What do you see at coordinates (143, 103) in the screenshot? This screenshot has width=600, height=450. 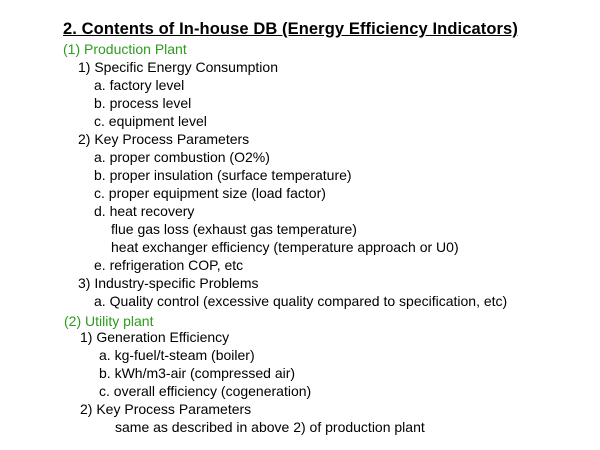 I see `list-item: b. process level` at bounding box center [143, 103].